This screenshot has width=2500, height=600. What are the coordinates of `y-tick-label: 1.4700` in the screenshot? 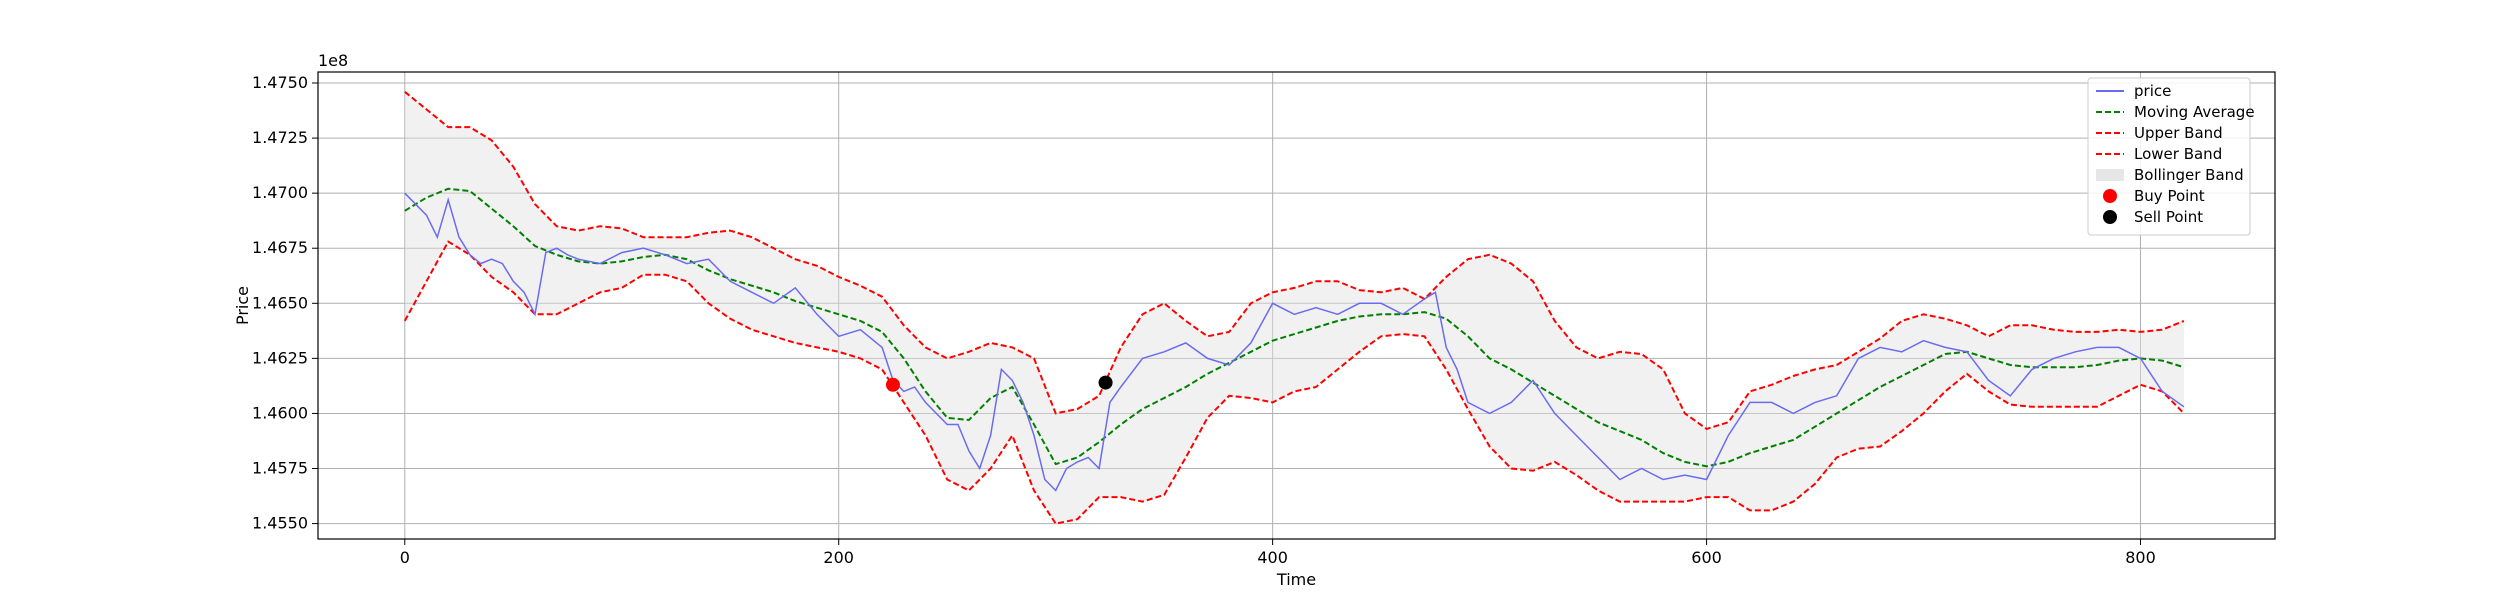 It's located at (280, 192).